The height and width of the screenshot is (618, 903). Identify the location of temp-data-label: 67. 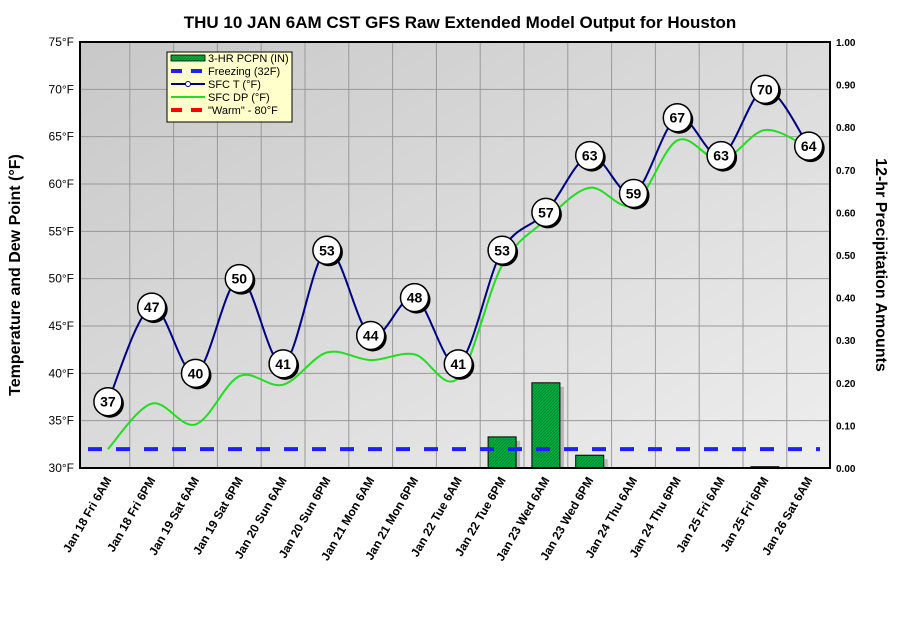
(678, 118).